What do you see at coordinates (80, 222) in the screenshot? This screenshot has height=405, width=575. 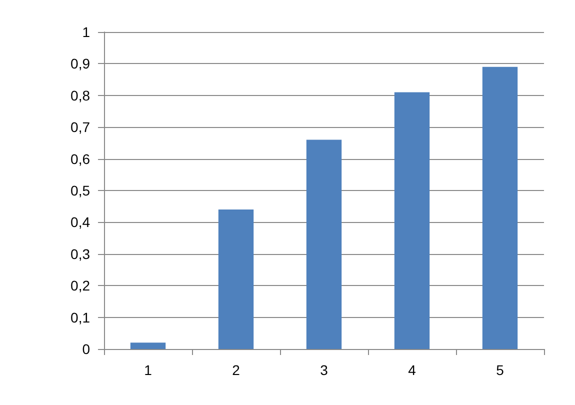 I see `y-tick-label: 0,4` at bounding box center [80, 222].